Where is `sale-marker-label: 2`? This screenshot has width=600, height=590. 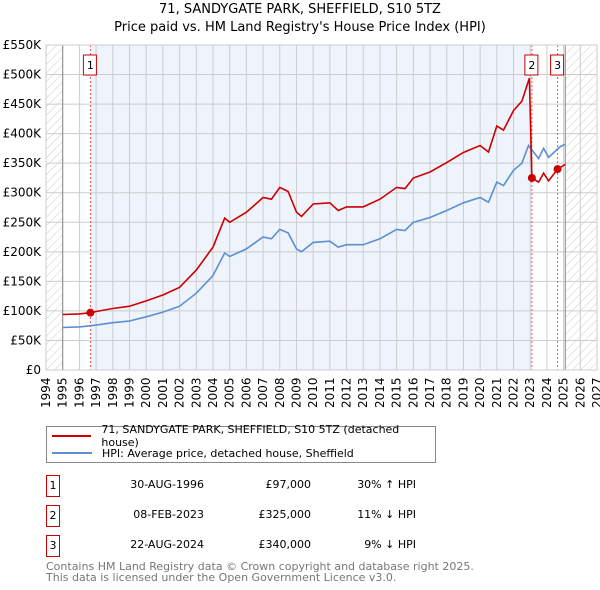
sale-marker-label: 2 is located at coordinates (531, 65).